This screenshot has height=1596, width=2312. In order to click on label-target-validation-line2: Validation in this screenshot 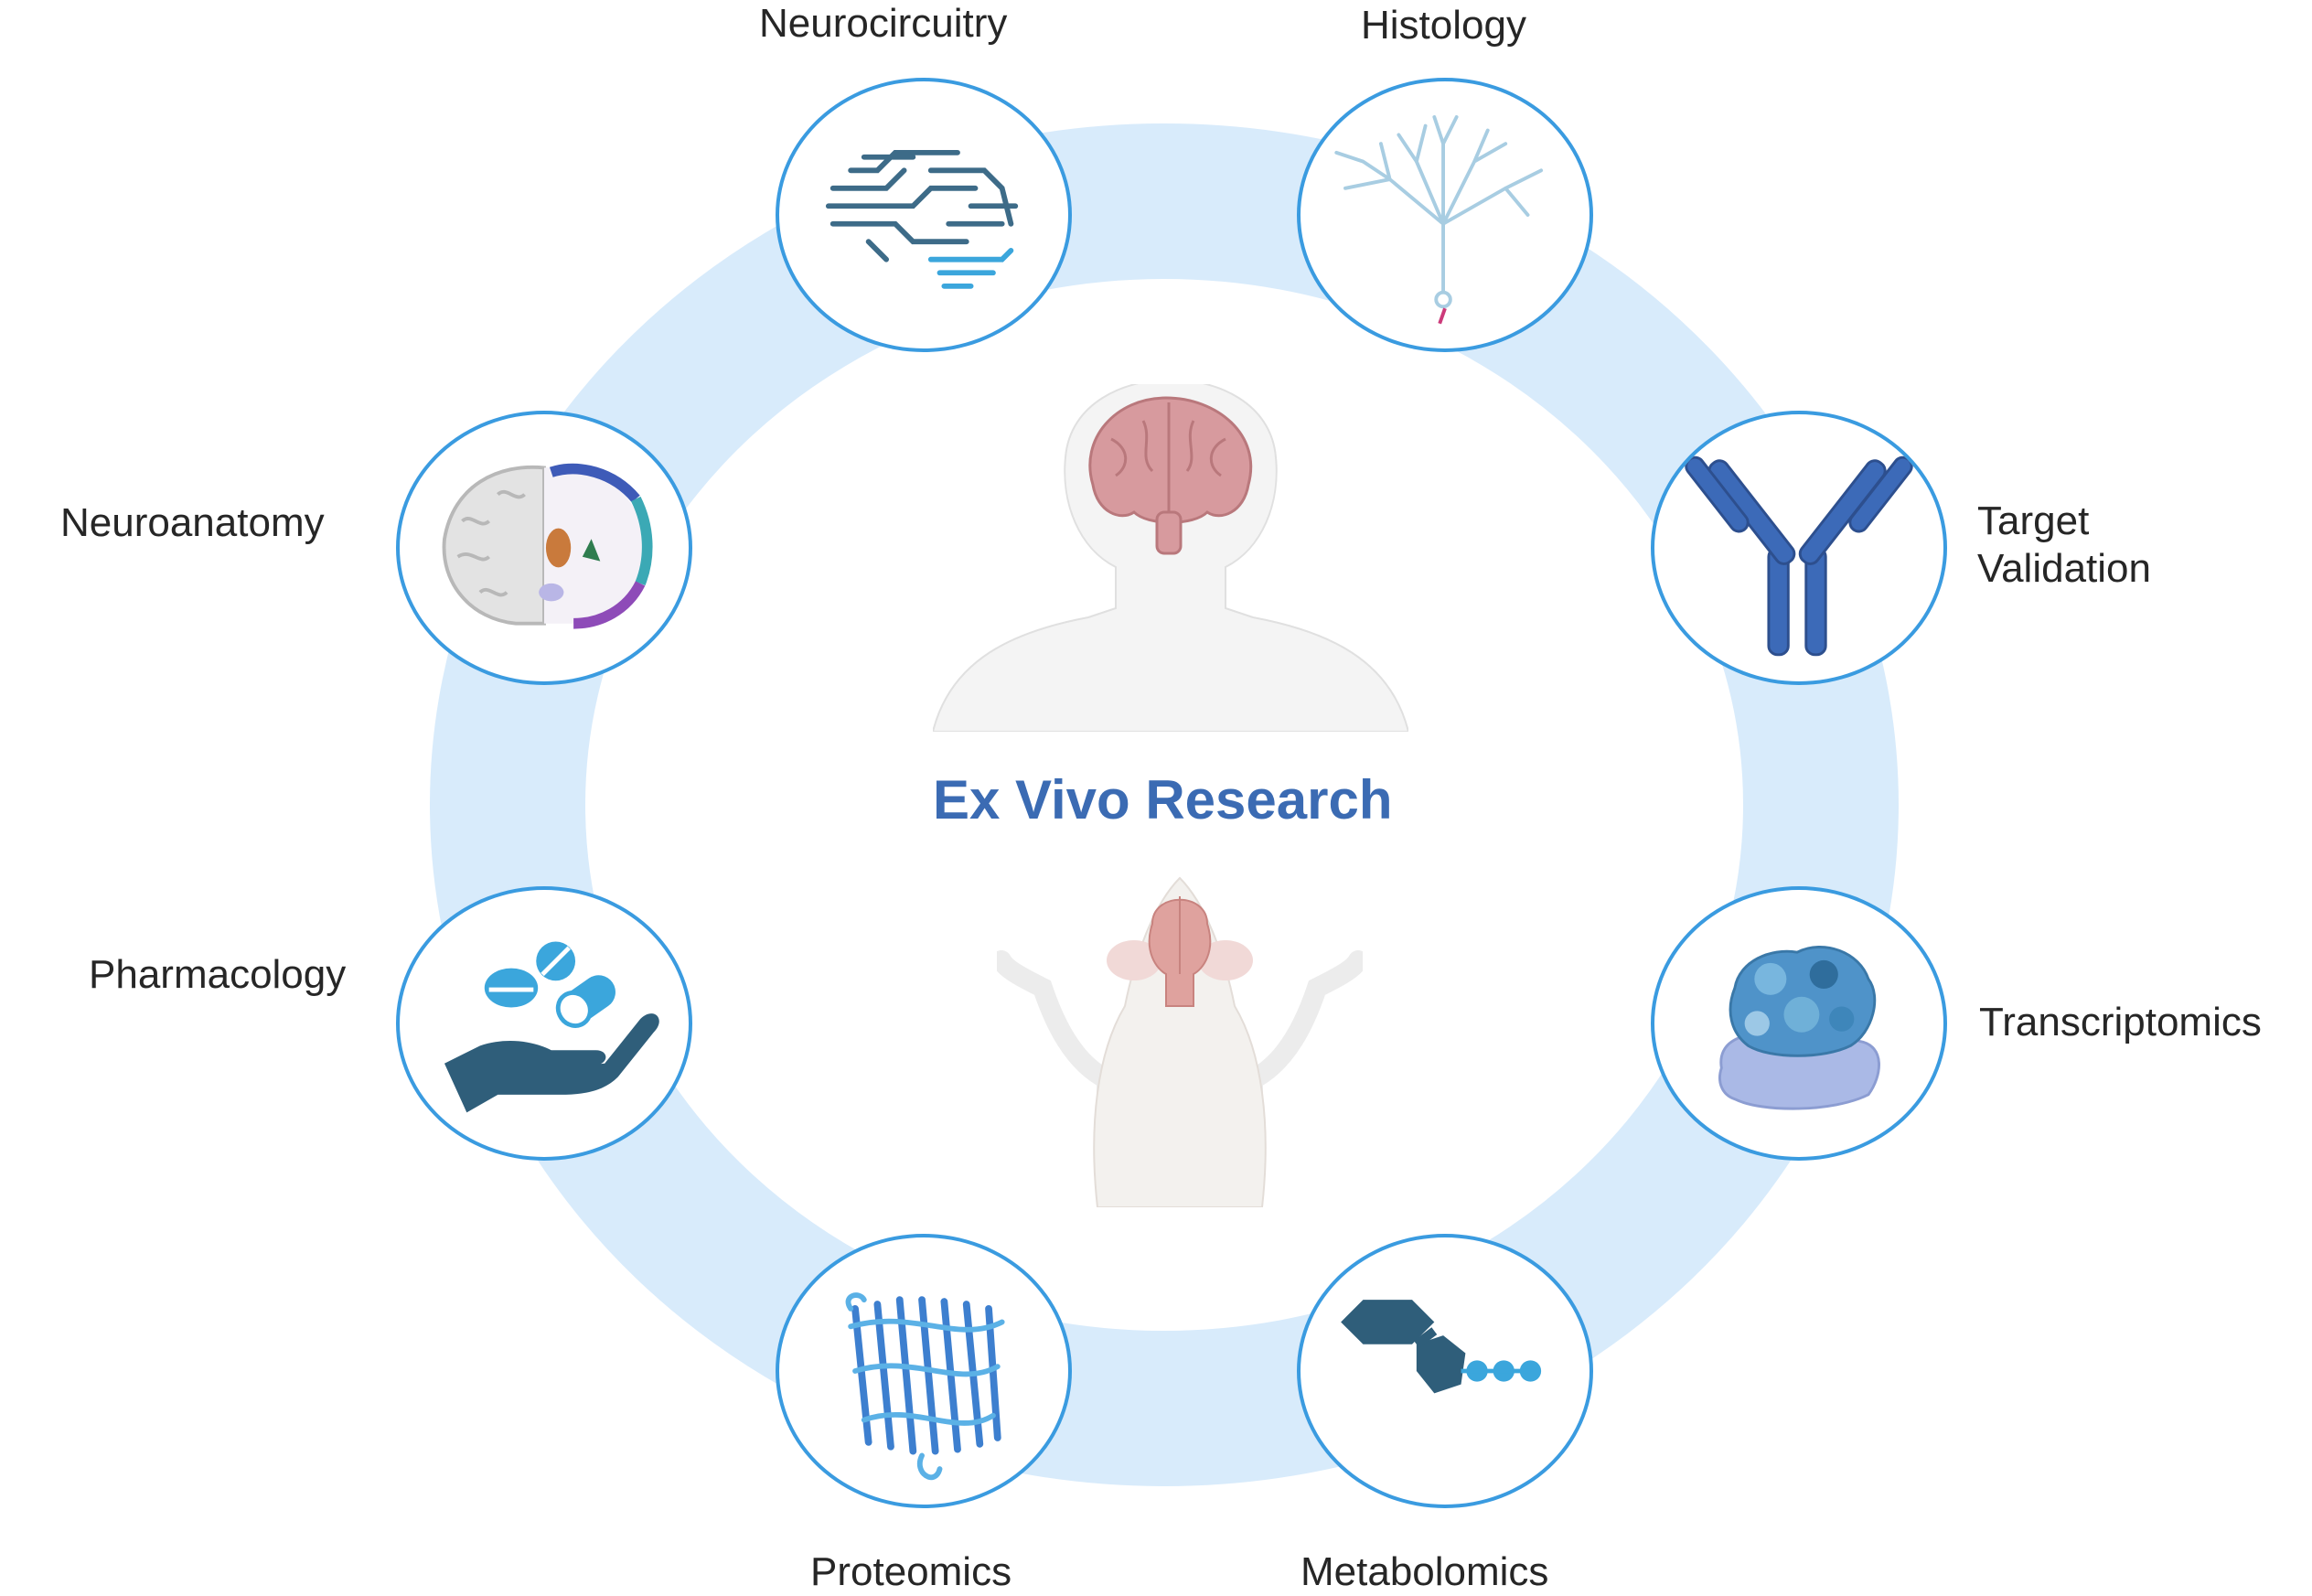, I will do `click(2064, 568)`.